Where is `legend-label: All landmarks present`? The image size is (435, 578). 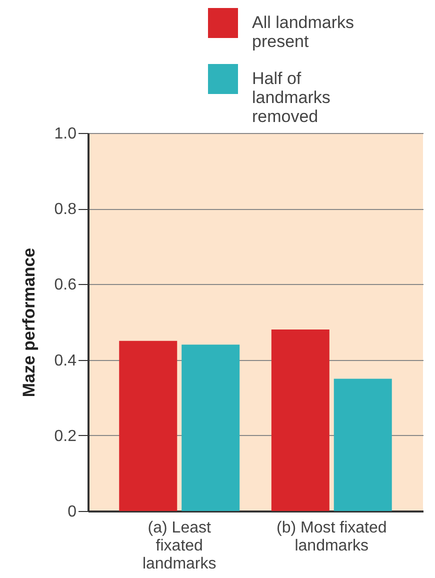 legend-label: All landmarks present is located at coordinates (303, 32).